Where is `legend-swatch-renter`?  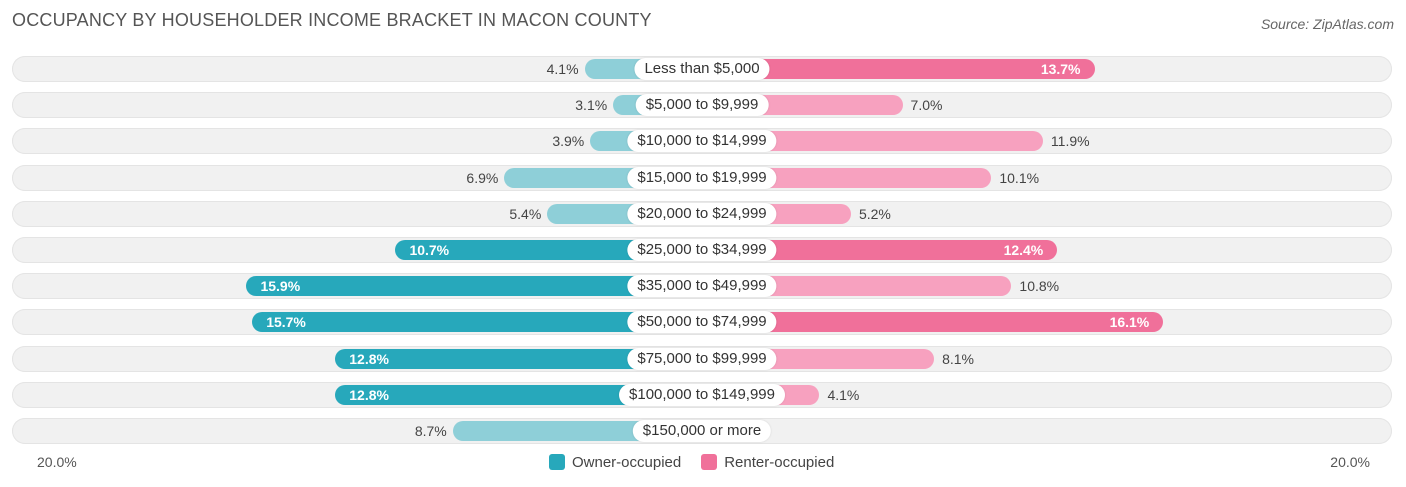 legend-swatch-renter is located at coordinates (709, 462).